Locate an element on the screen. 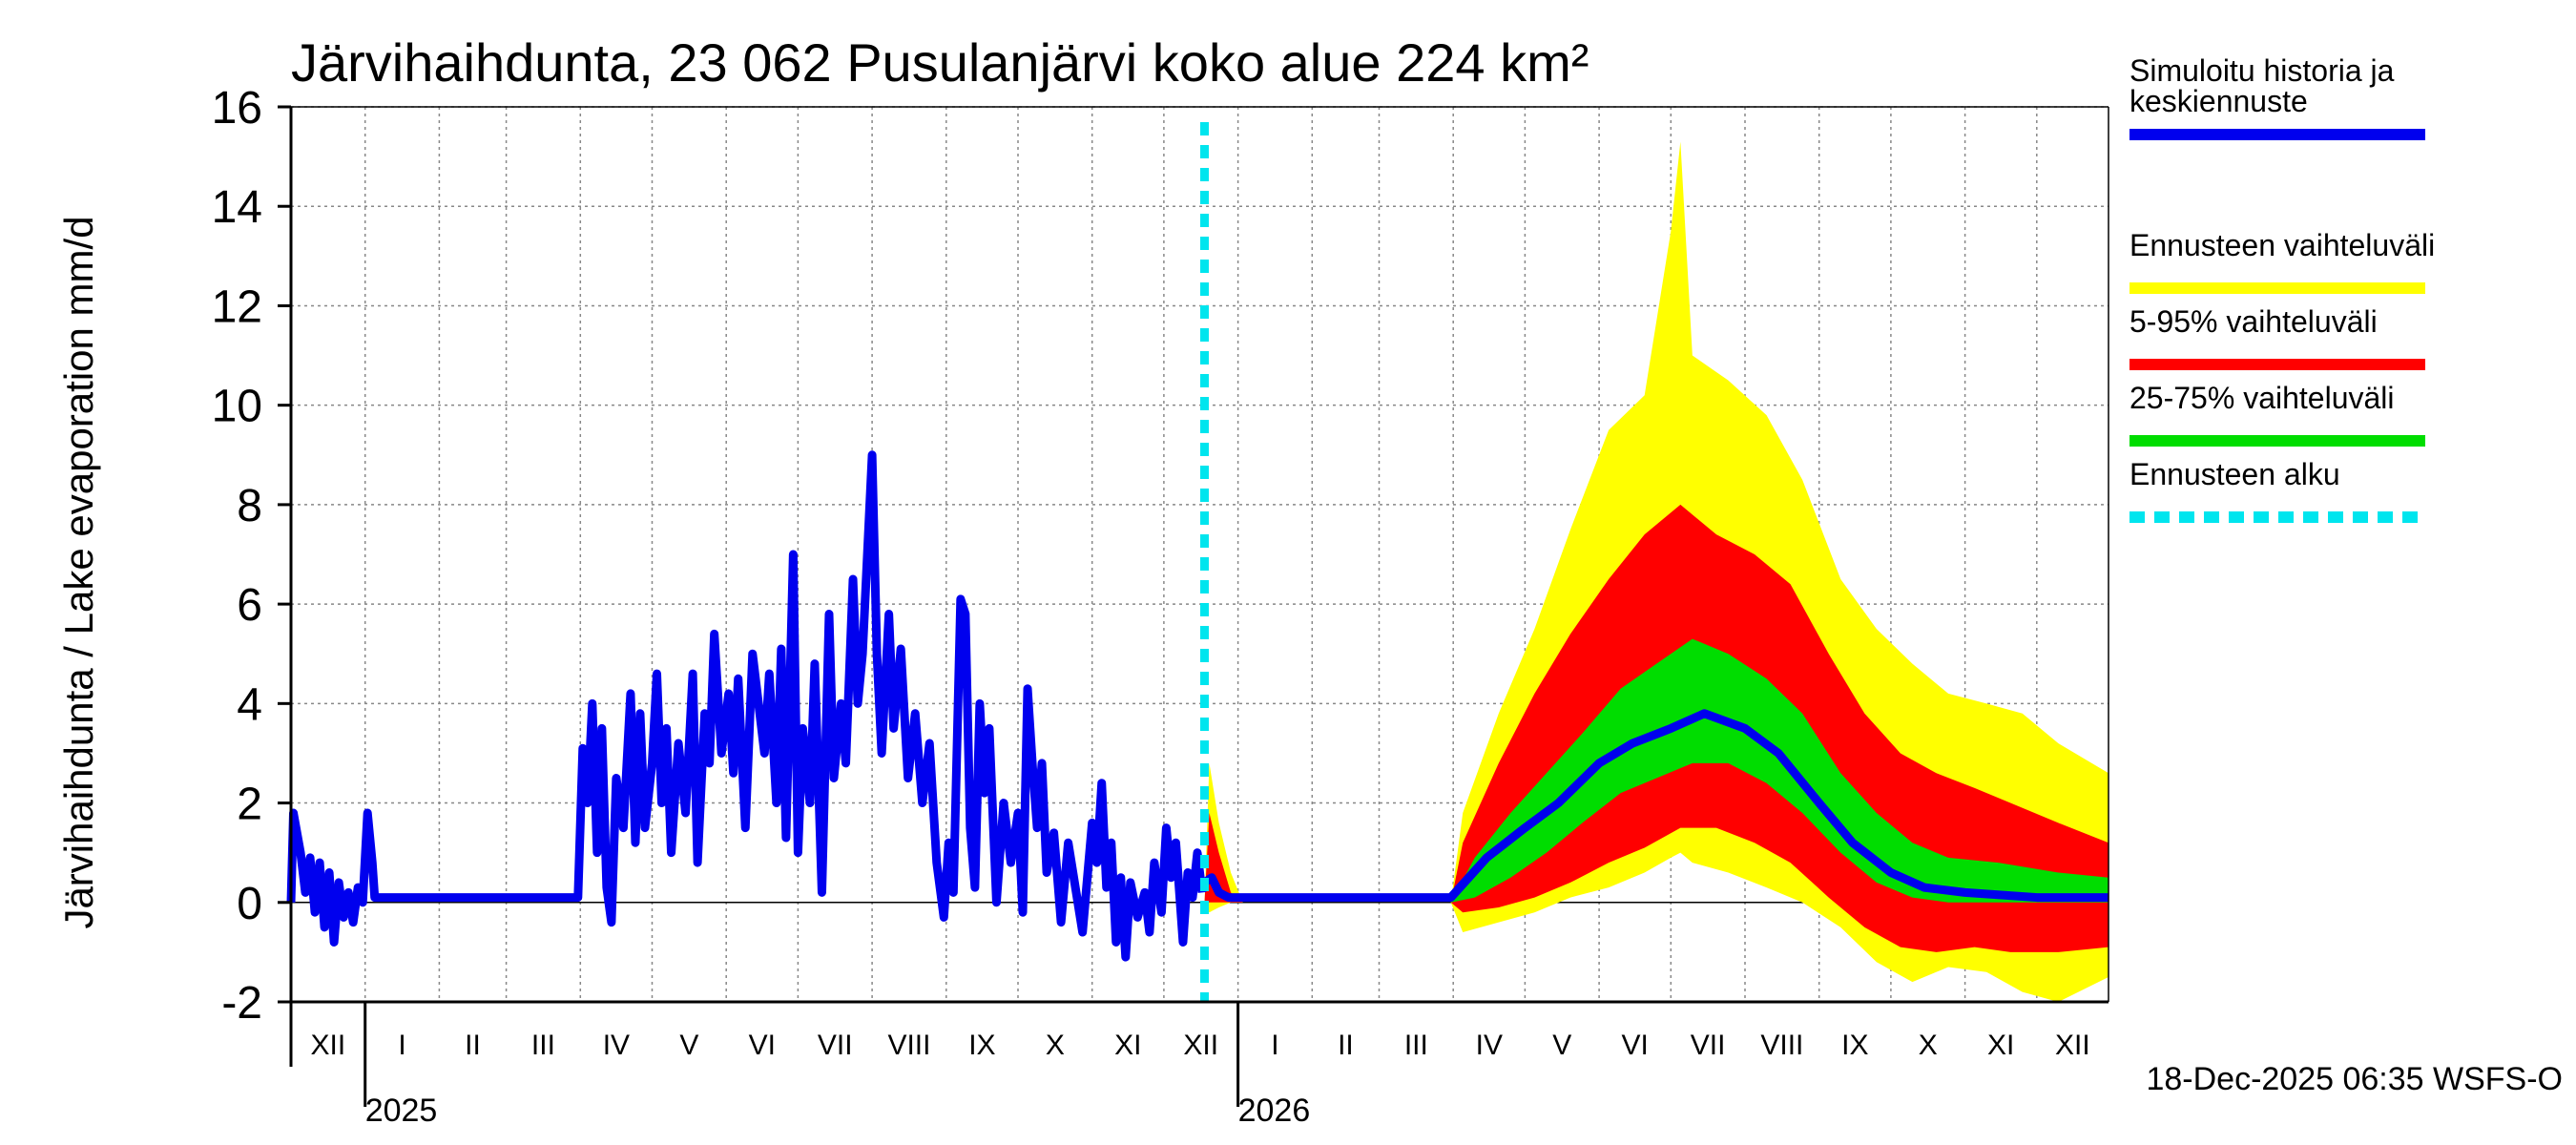 The height and width of the screenshot is (1145, 2576). y-axis-label: Järvihaihdunta / Lake evaporation mm/d is located at coordinates (78, 572).